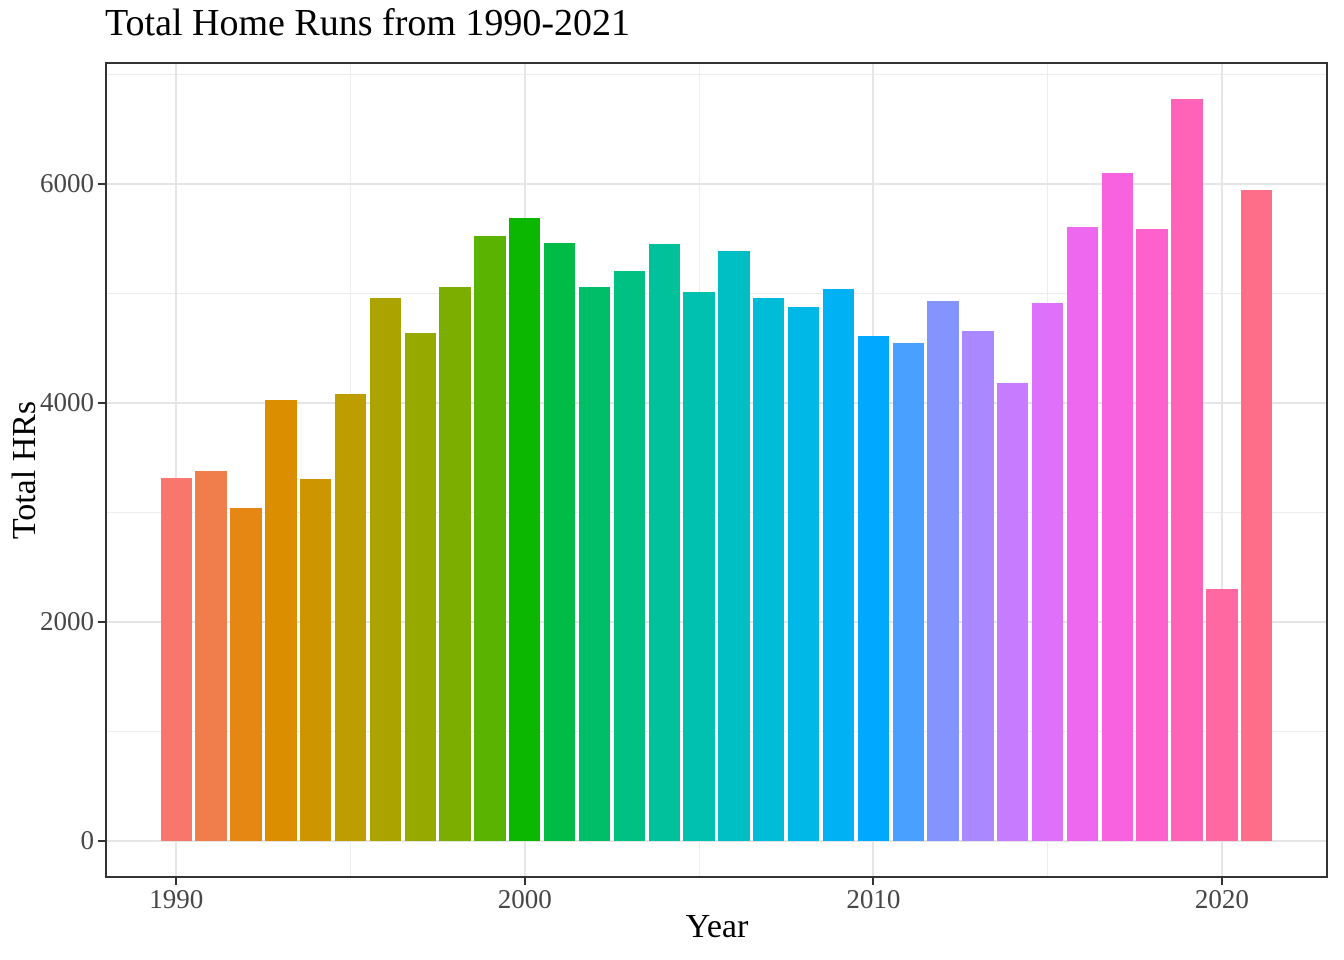 The width and height of the screenshot is (1344, 960). What do you see at coordinates (699, 566) in the screenshot?
I see `bar-2005` at bounding box center [699, 566].